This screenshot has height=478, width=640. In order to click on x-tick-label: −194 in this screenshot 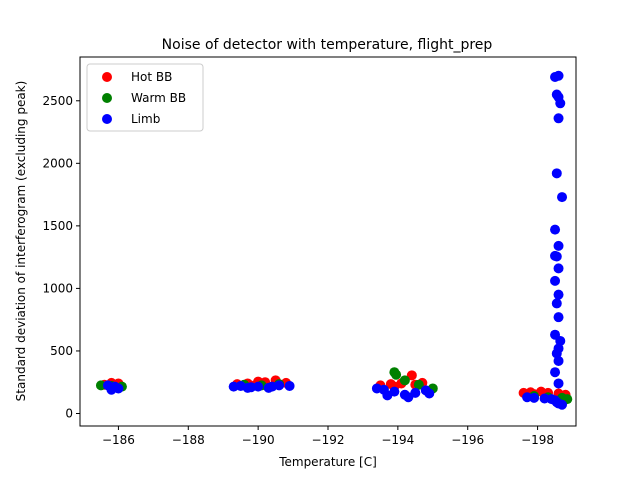, I will do `click(397, 440)`.